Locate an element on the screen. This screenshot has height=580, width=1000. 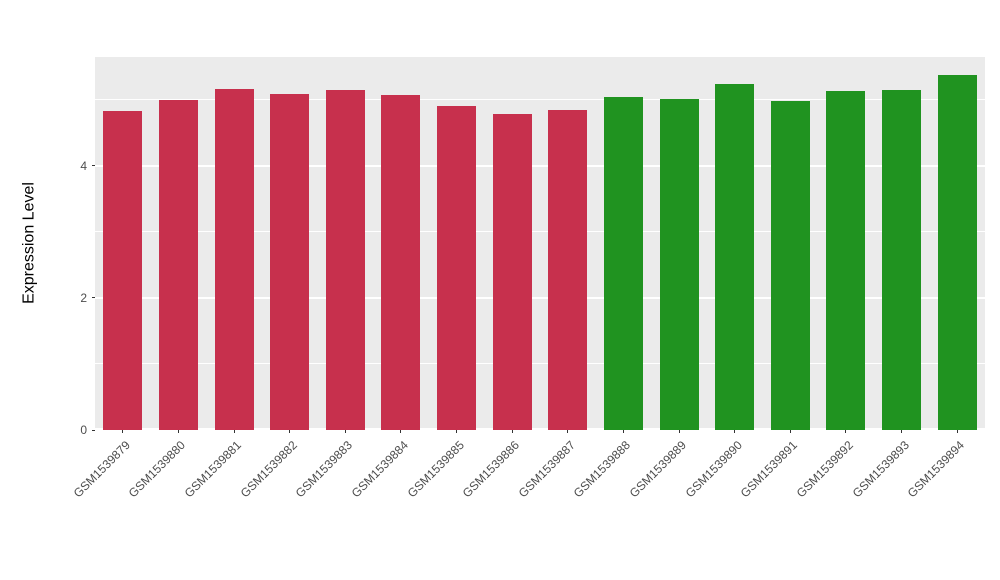
x-tick-label: GSM1539888 is located at coordinates (602, 469).